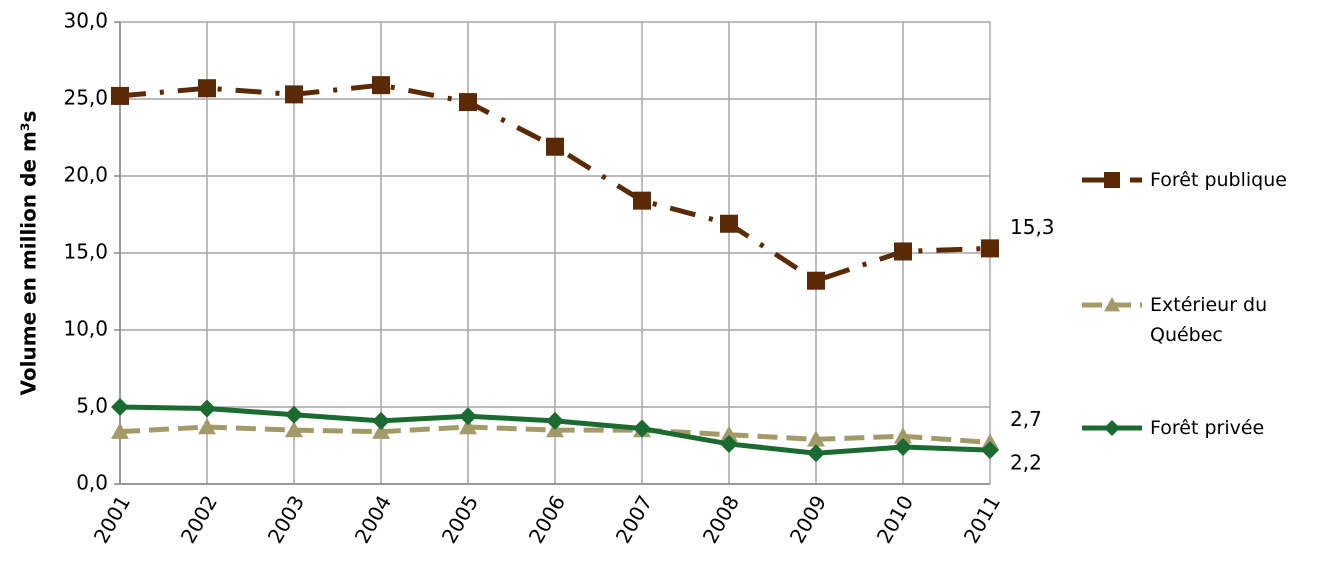  What do you see at coordinates (1026, 463) in the screenshot?
I see `value-label: 2,2` at bounding box center [1026, 463].